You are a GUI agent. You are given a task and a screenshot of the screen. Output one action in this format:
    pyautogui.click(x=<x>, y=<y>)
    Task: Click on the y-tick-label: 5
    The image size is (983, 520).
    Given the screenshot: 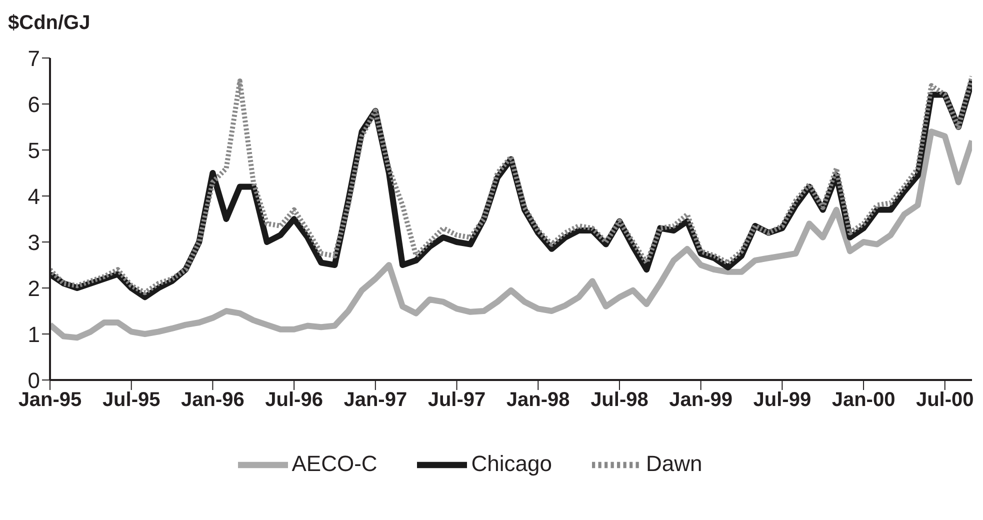 What is the action you would take?
    pyautogui.click(x=34, y=150)
    